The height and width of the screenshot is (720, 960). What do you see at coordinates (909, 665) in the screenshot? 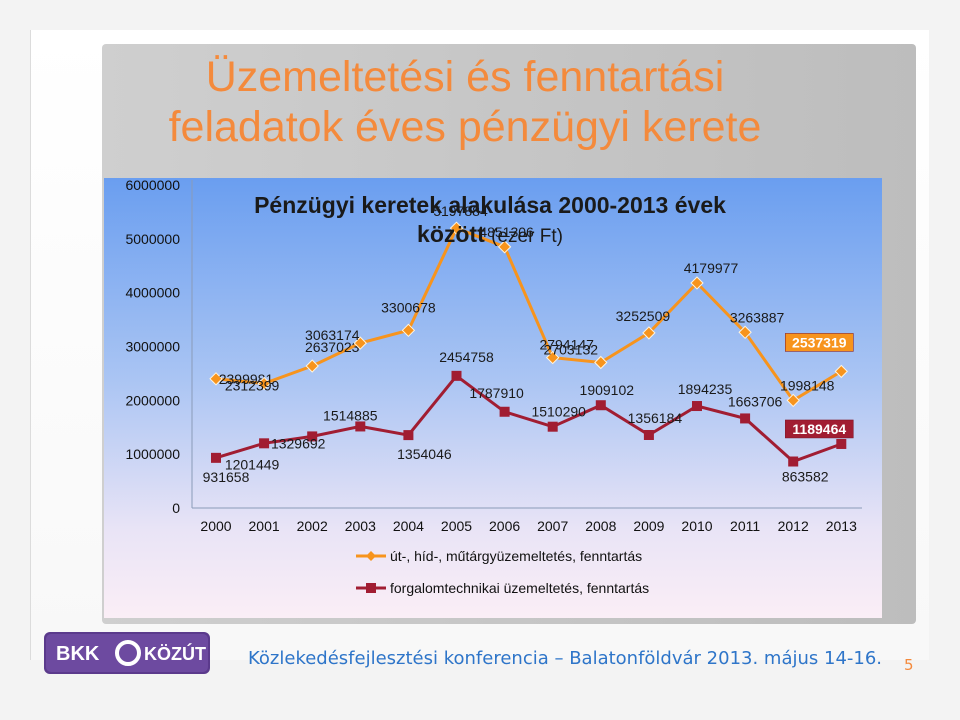
I see `page-number: 5` at bounding box center [909, 665].